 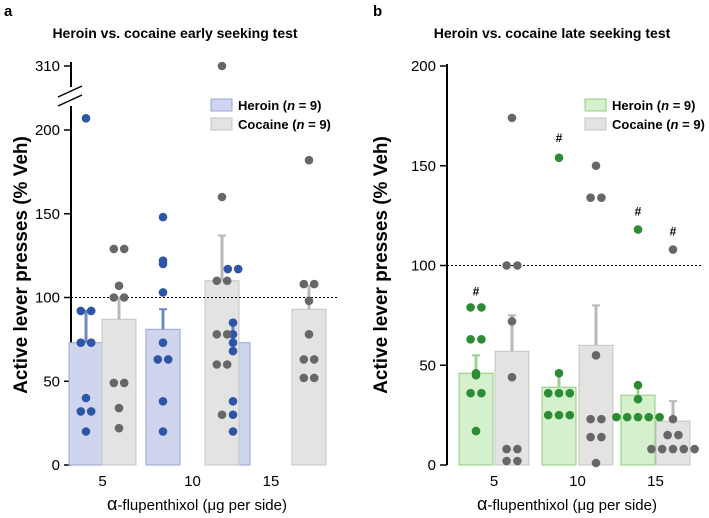 I want to click on panel-a-title: Heroin vs. cocaine early seeking test, so click(x=174, y=33).